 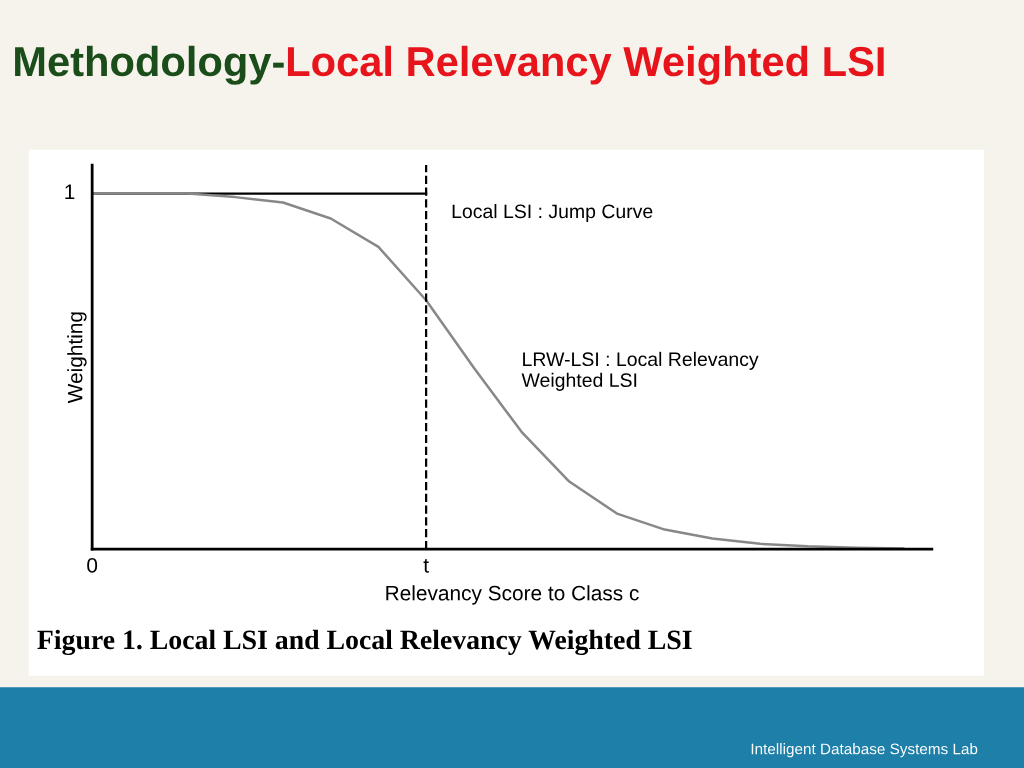 I want to click on x-axis-title: Relevancy Score to Class c, so click(x=512, y=595).